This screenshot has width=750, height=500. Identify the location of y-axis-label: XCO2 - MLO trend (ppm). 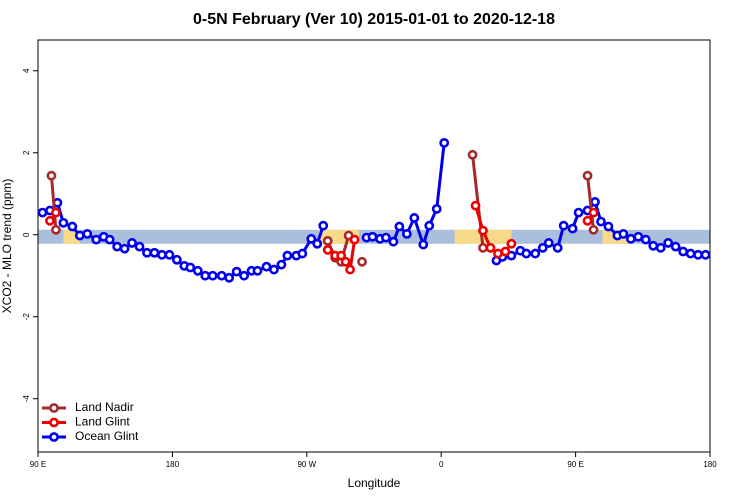
(7, 246).